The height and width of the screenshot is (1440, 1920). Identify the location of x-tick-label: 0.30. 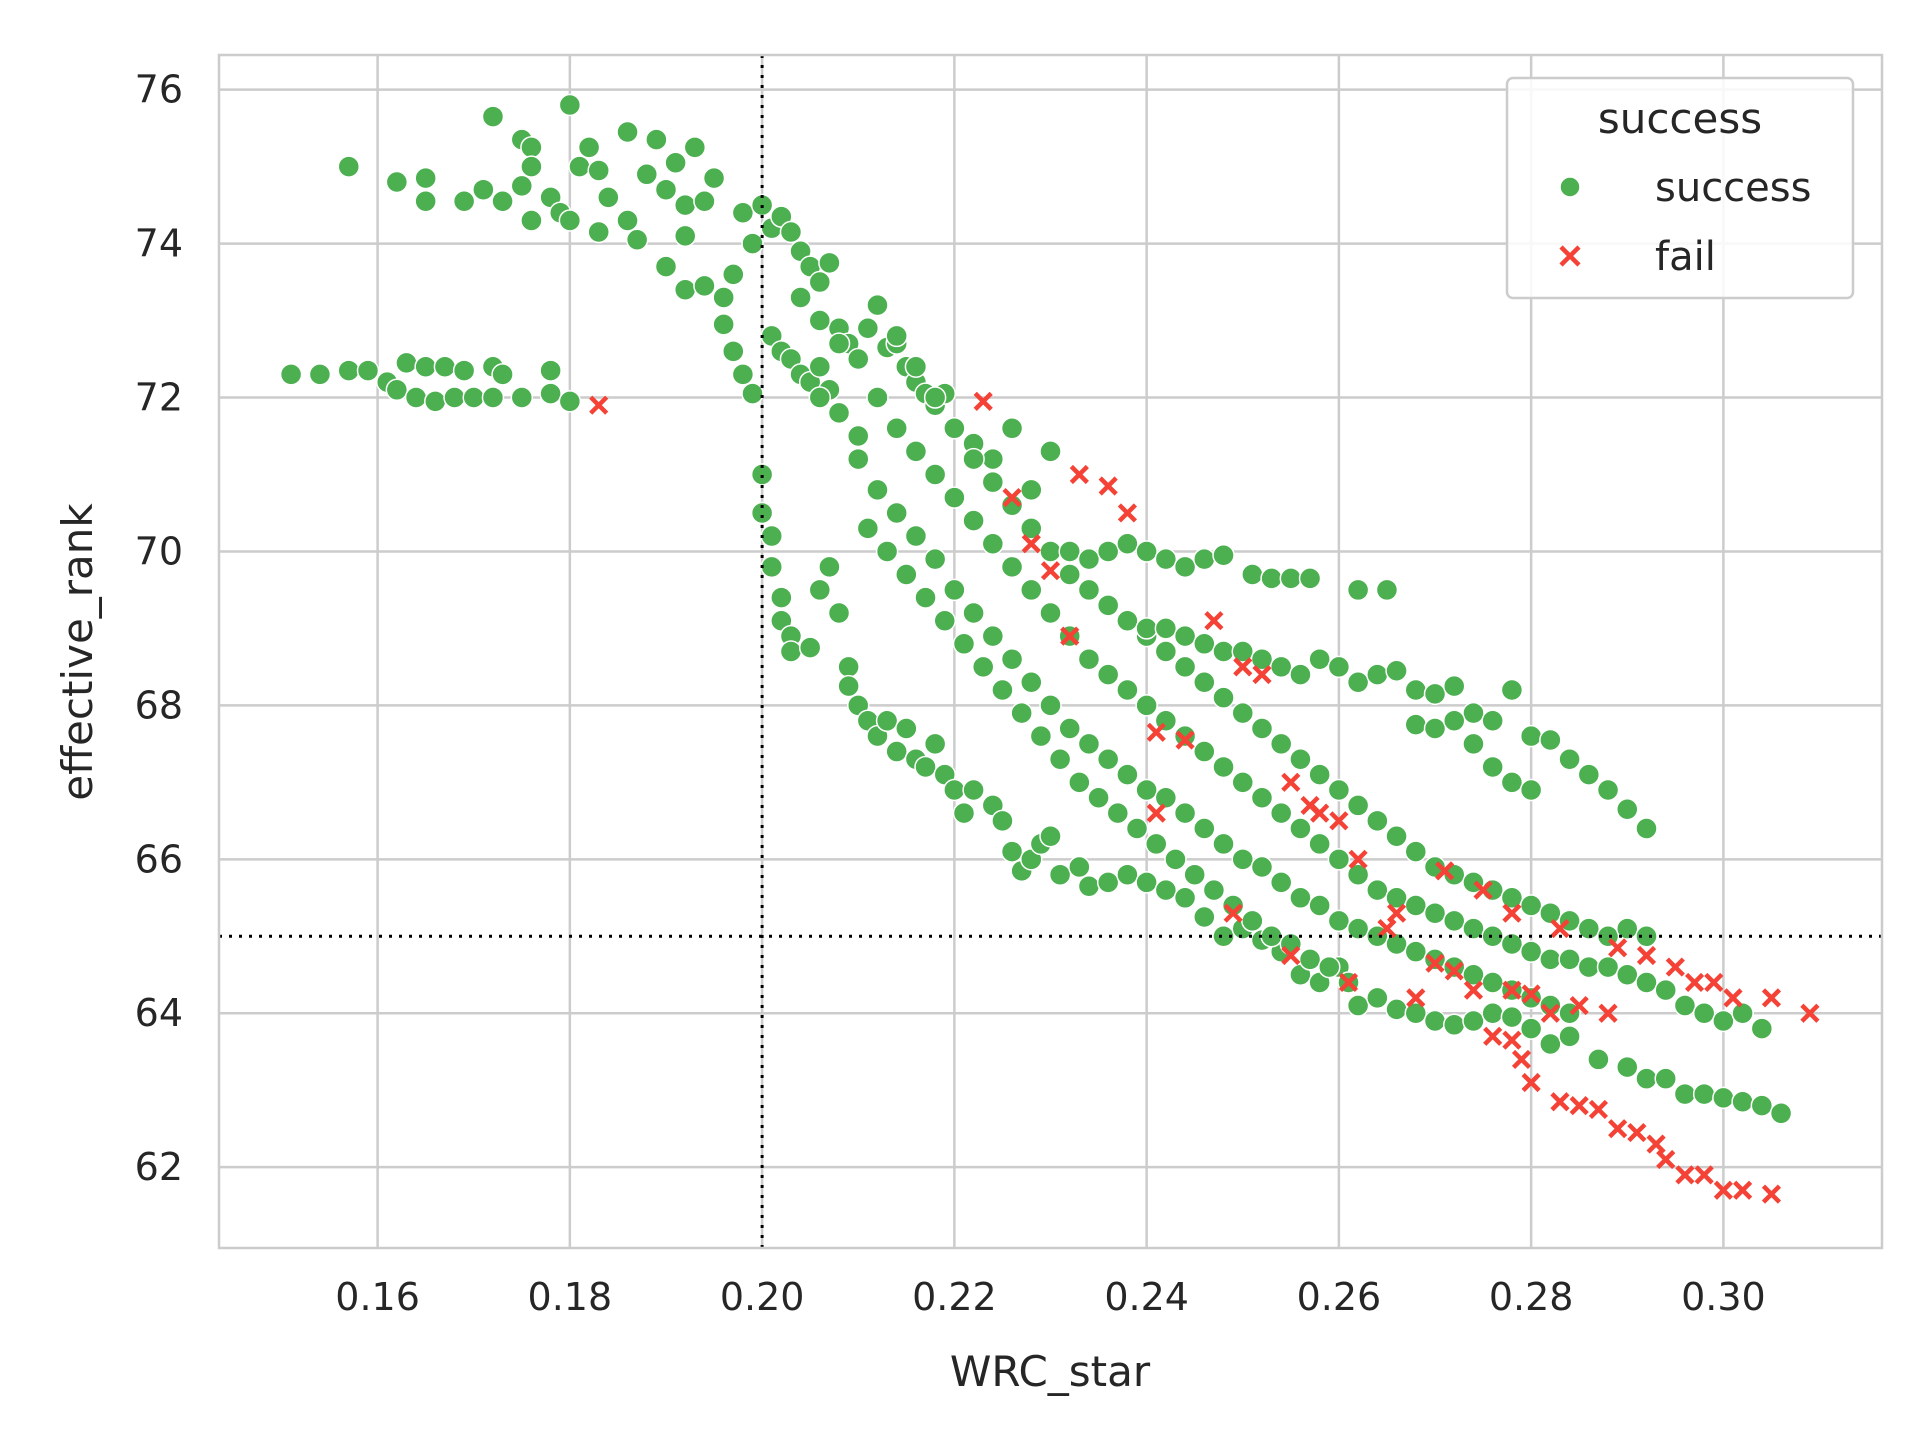
(1723, 1297).